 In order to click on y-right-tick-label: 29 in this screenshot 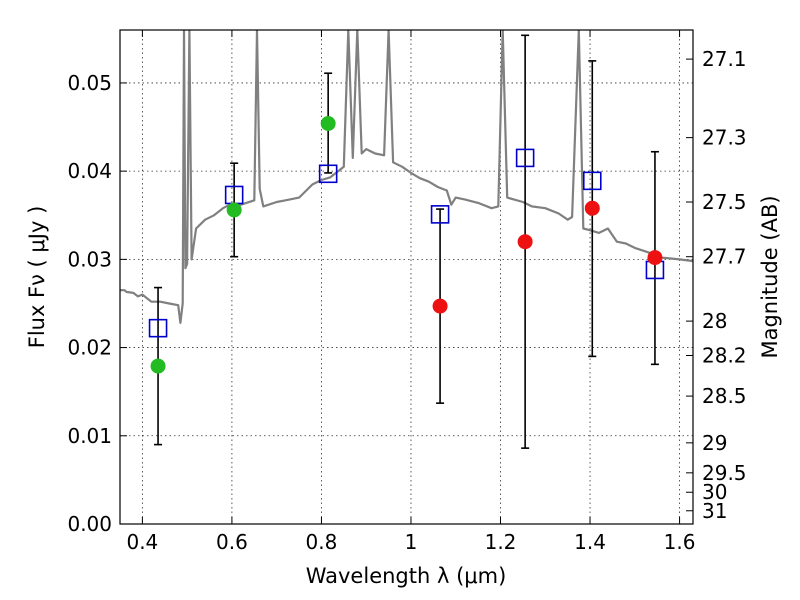, I will do `click(714, 443)`.